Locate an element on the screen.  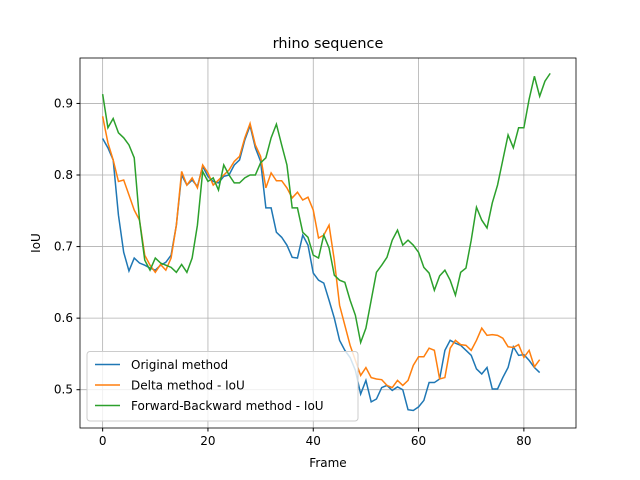
legend-box is located at coordinates (222, 386).